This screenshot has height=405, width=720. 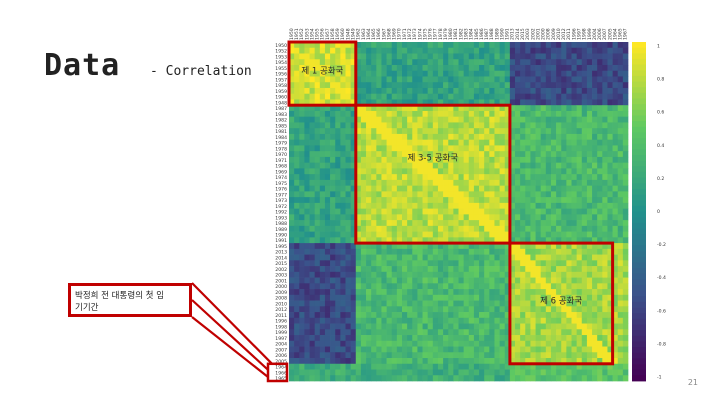 I want to click on colorbar-tick: 0.2, so click(x=660, y=179).